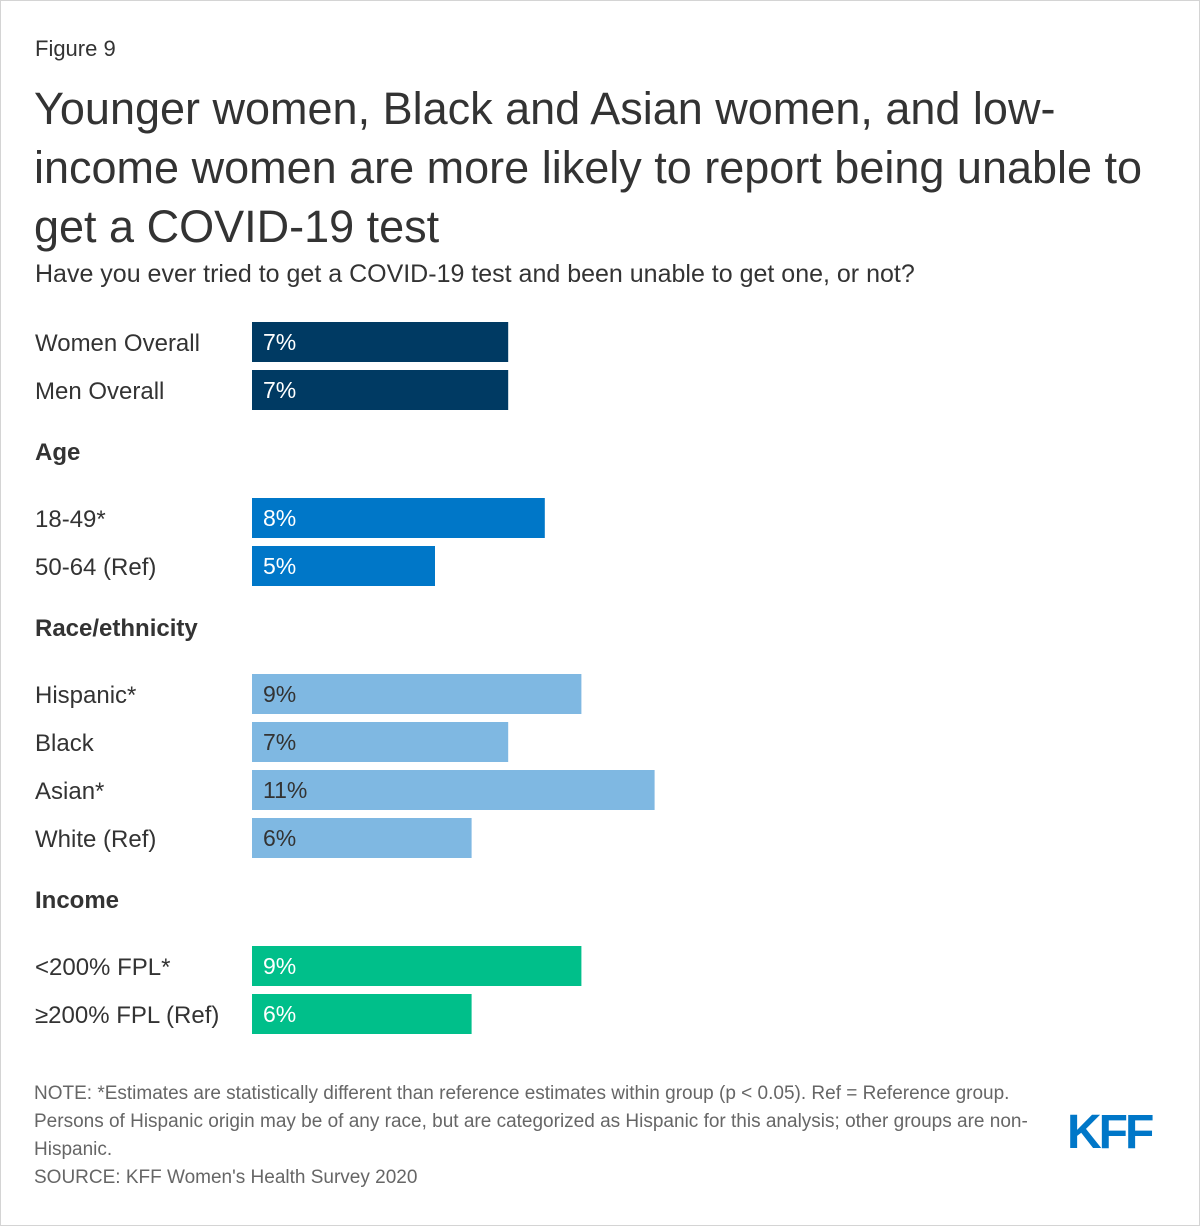 The width and height of the screenshot is (1200, 1226). What do you see at coordinates (117, 343) in the screenshot?
I see `category-label: Women Overall` at bounding box center [117, 343].